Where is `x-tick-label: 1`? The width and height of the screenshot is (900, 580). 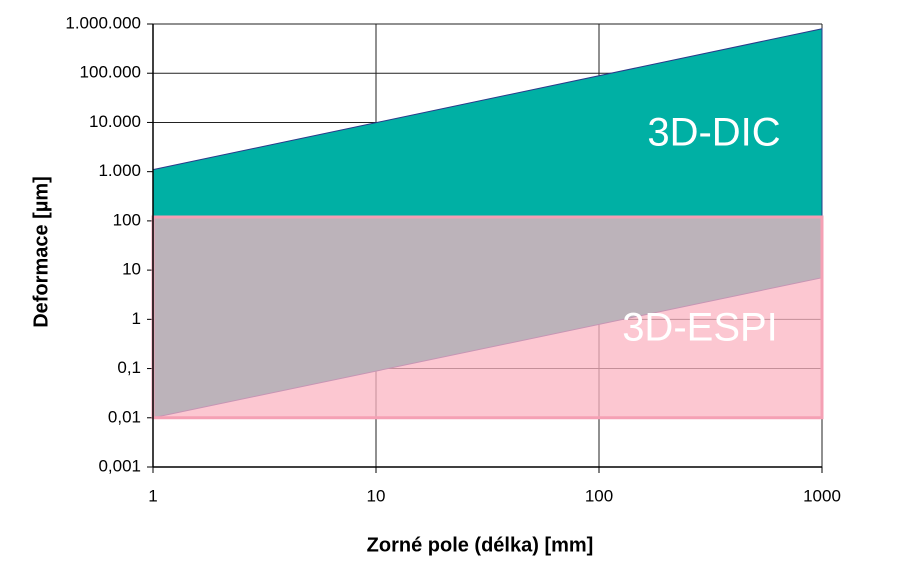 x-tick-label: 1 is located at coordinates (152, 495).